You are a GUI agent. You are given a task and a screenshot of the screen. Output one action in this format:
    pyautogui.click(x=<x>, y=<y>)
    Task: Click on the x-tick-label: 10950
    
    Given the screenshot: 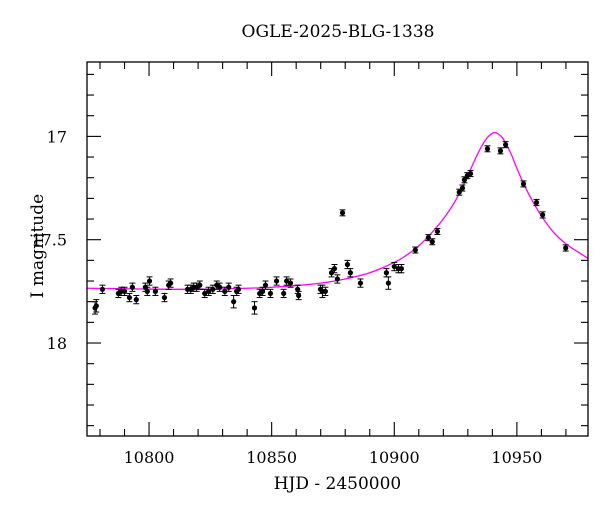 What is the action you would take?
    pyautogui.click(x=516, y=457)
    